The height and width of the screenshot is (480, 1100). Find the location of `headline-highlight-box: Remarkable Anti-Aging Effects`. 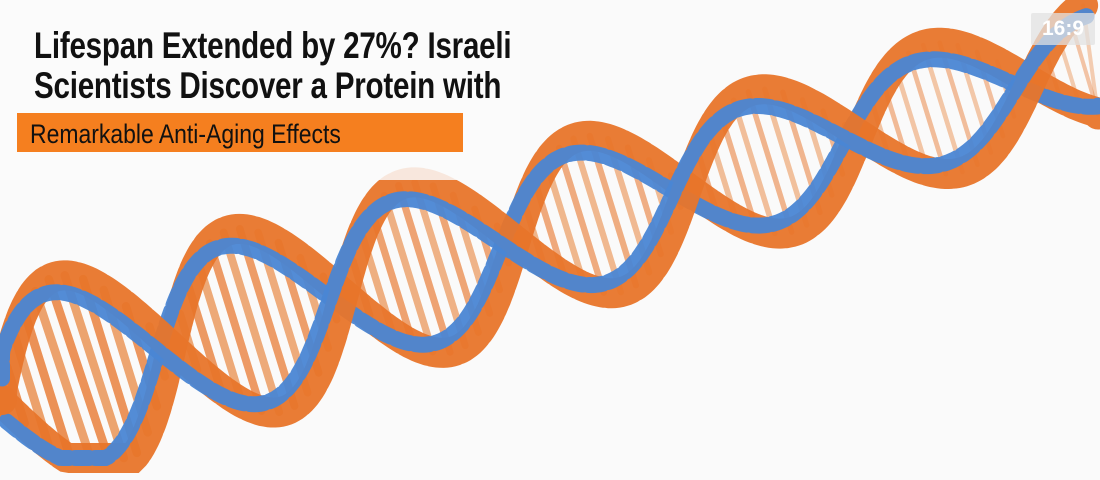

headline-highlight-box: Remarkable Anti-Aging Effects is located at coordinates (240, 132).